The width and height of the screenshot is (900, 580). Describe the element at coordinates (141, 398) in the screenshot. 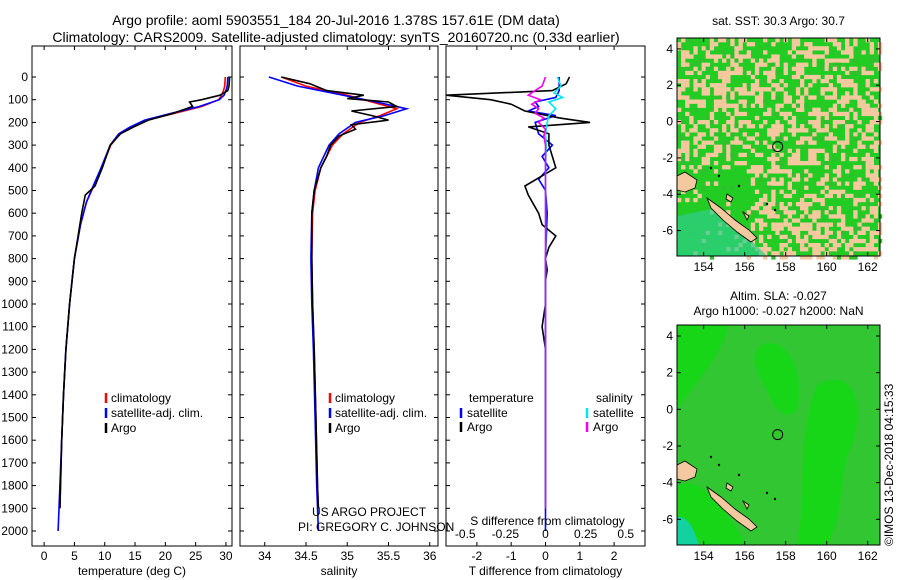

I see `temperature-legend-label: climatology` at that location.